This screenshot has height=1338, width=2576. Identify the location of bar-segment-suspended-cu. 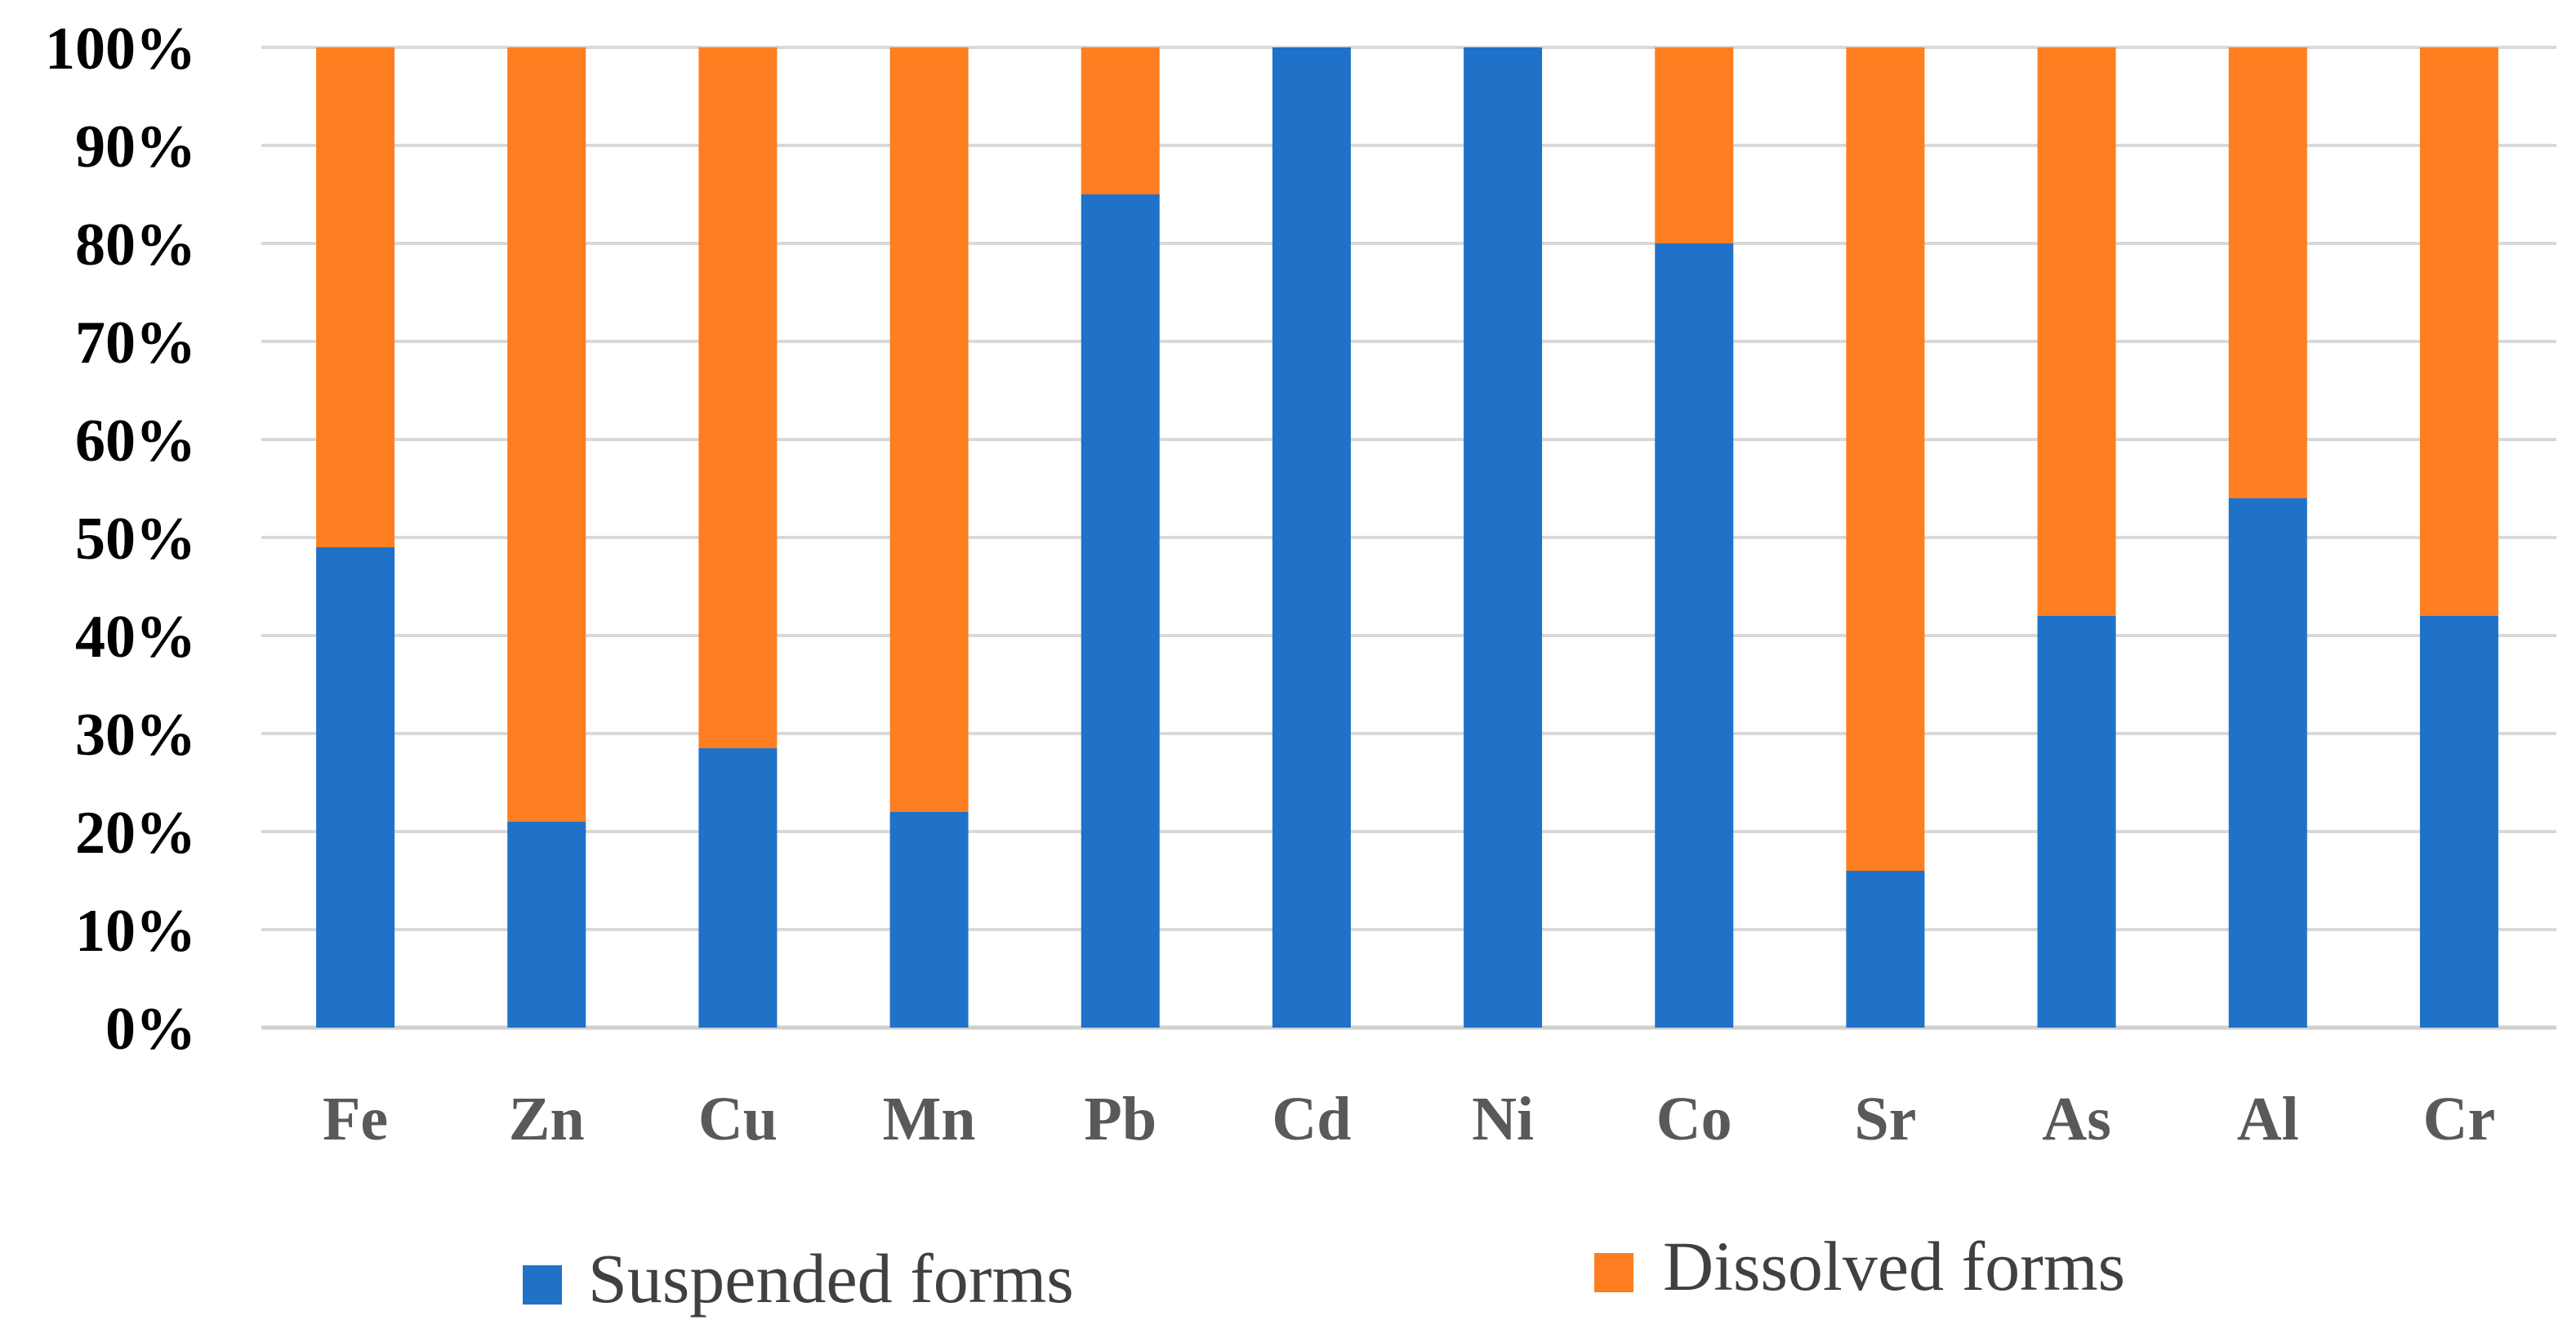
(738, 888).